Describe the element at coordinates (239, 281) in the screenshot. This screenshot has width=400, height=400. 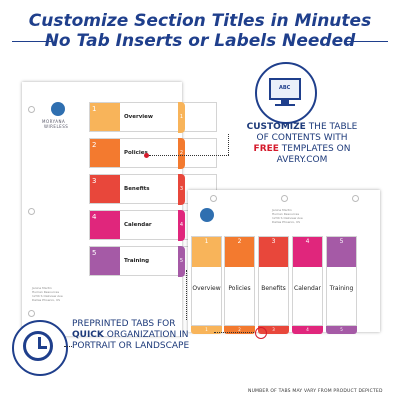
I see `toc-column-policies: 2 Policies` at that location.